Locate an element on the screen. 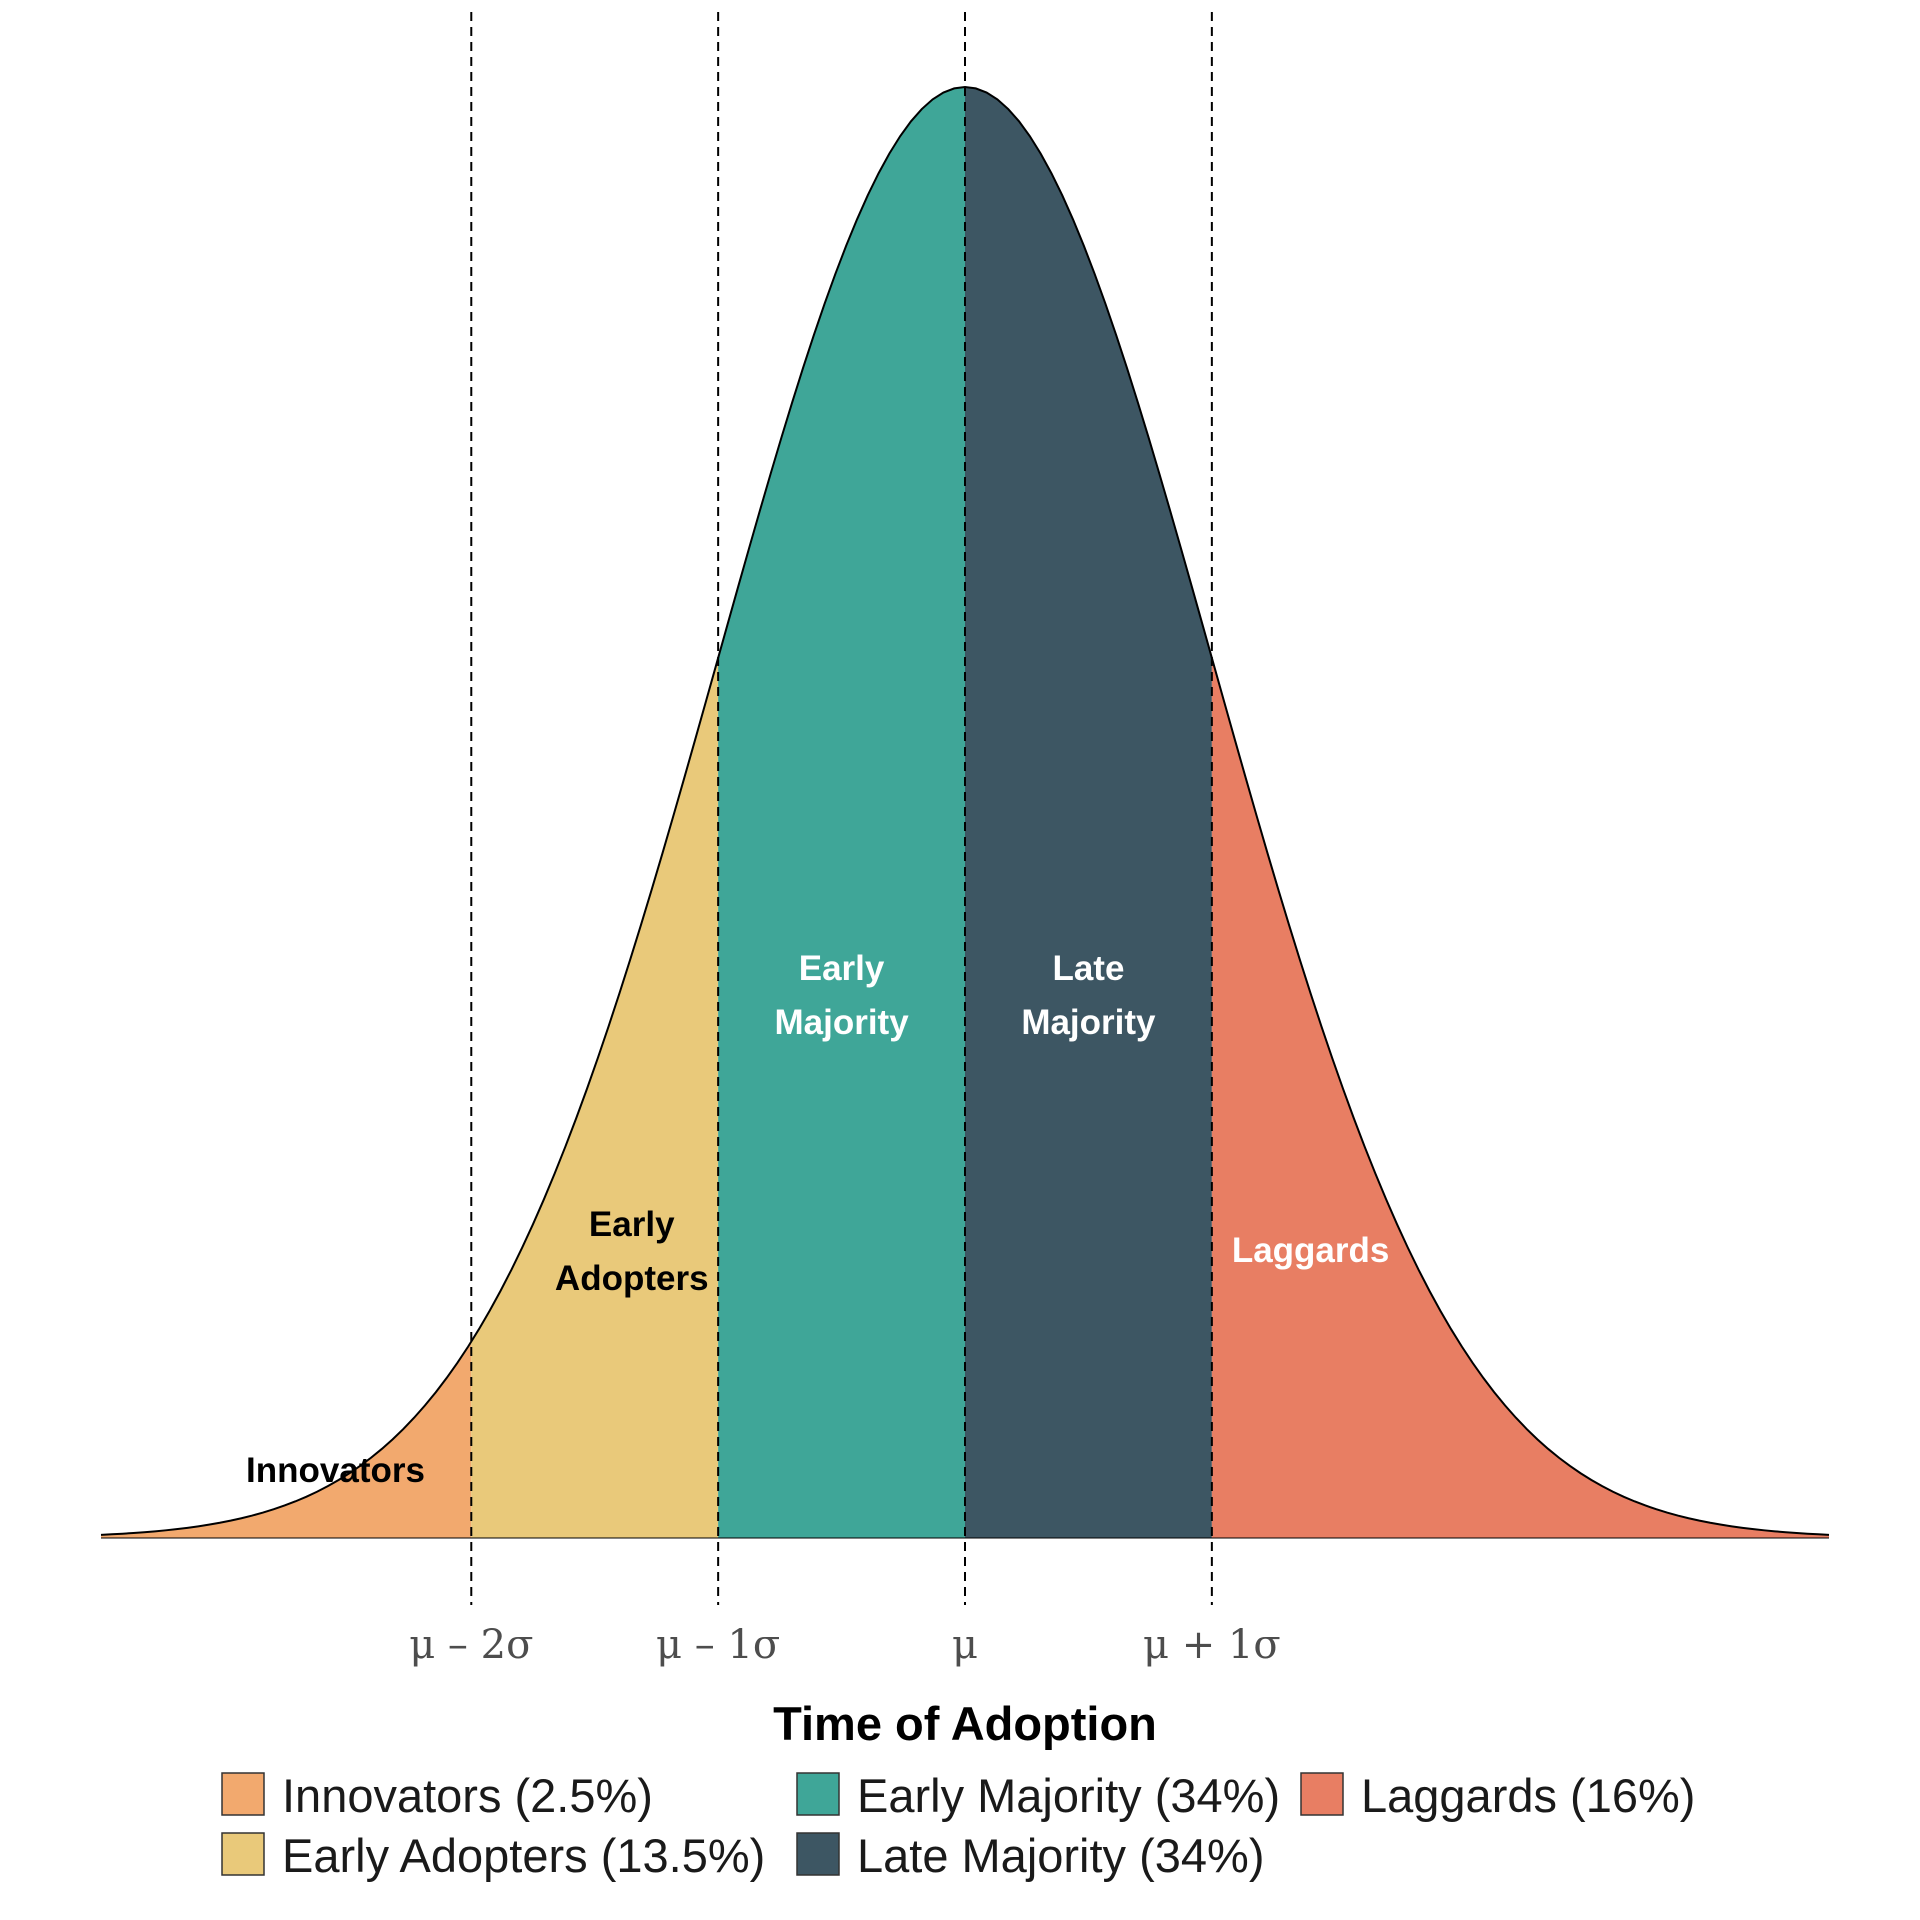 The height and width of the screenshot is (1920, 1920). label-line: Adopters is located at coordinates (632, 1278).